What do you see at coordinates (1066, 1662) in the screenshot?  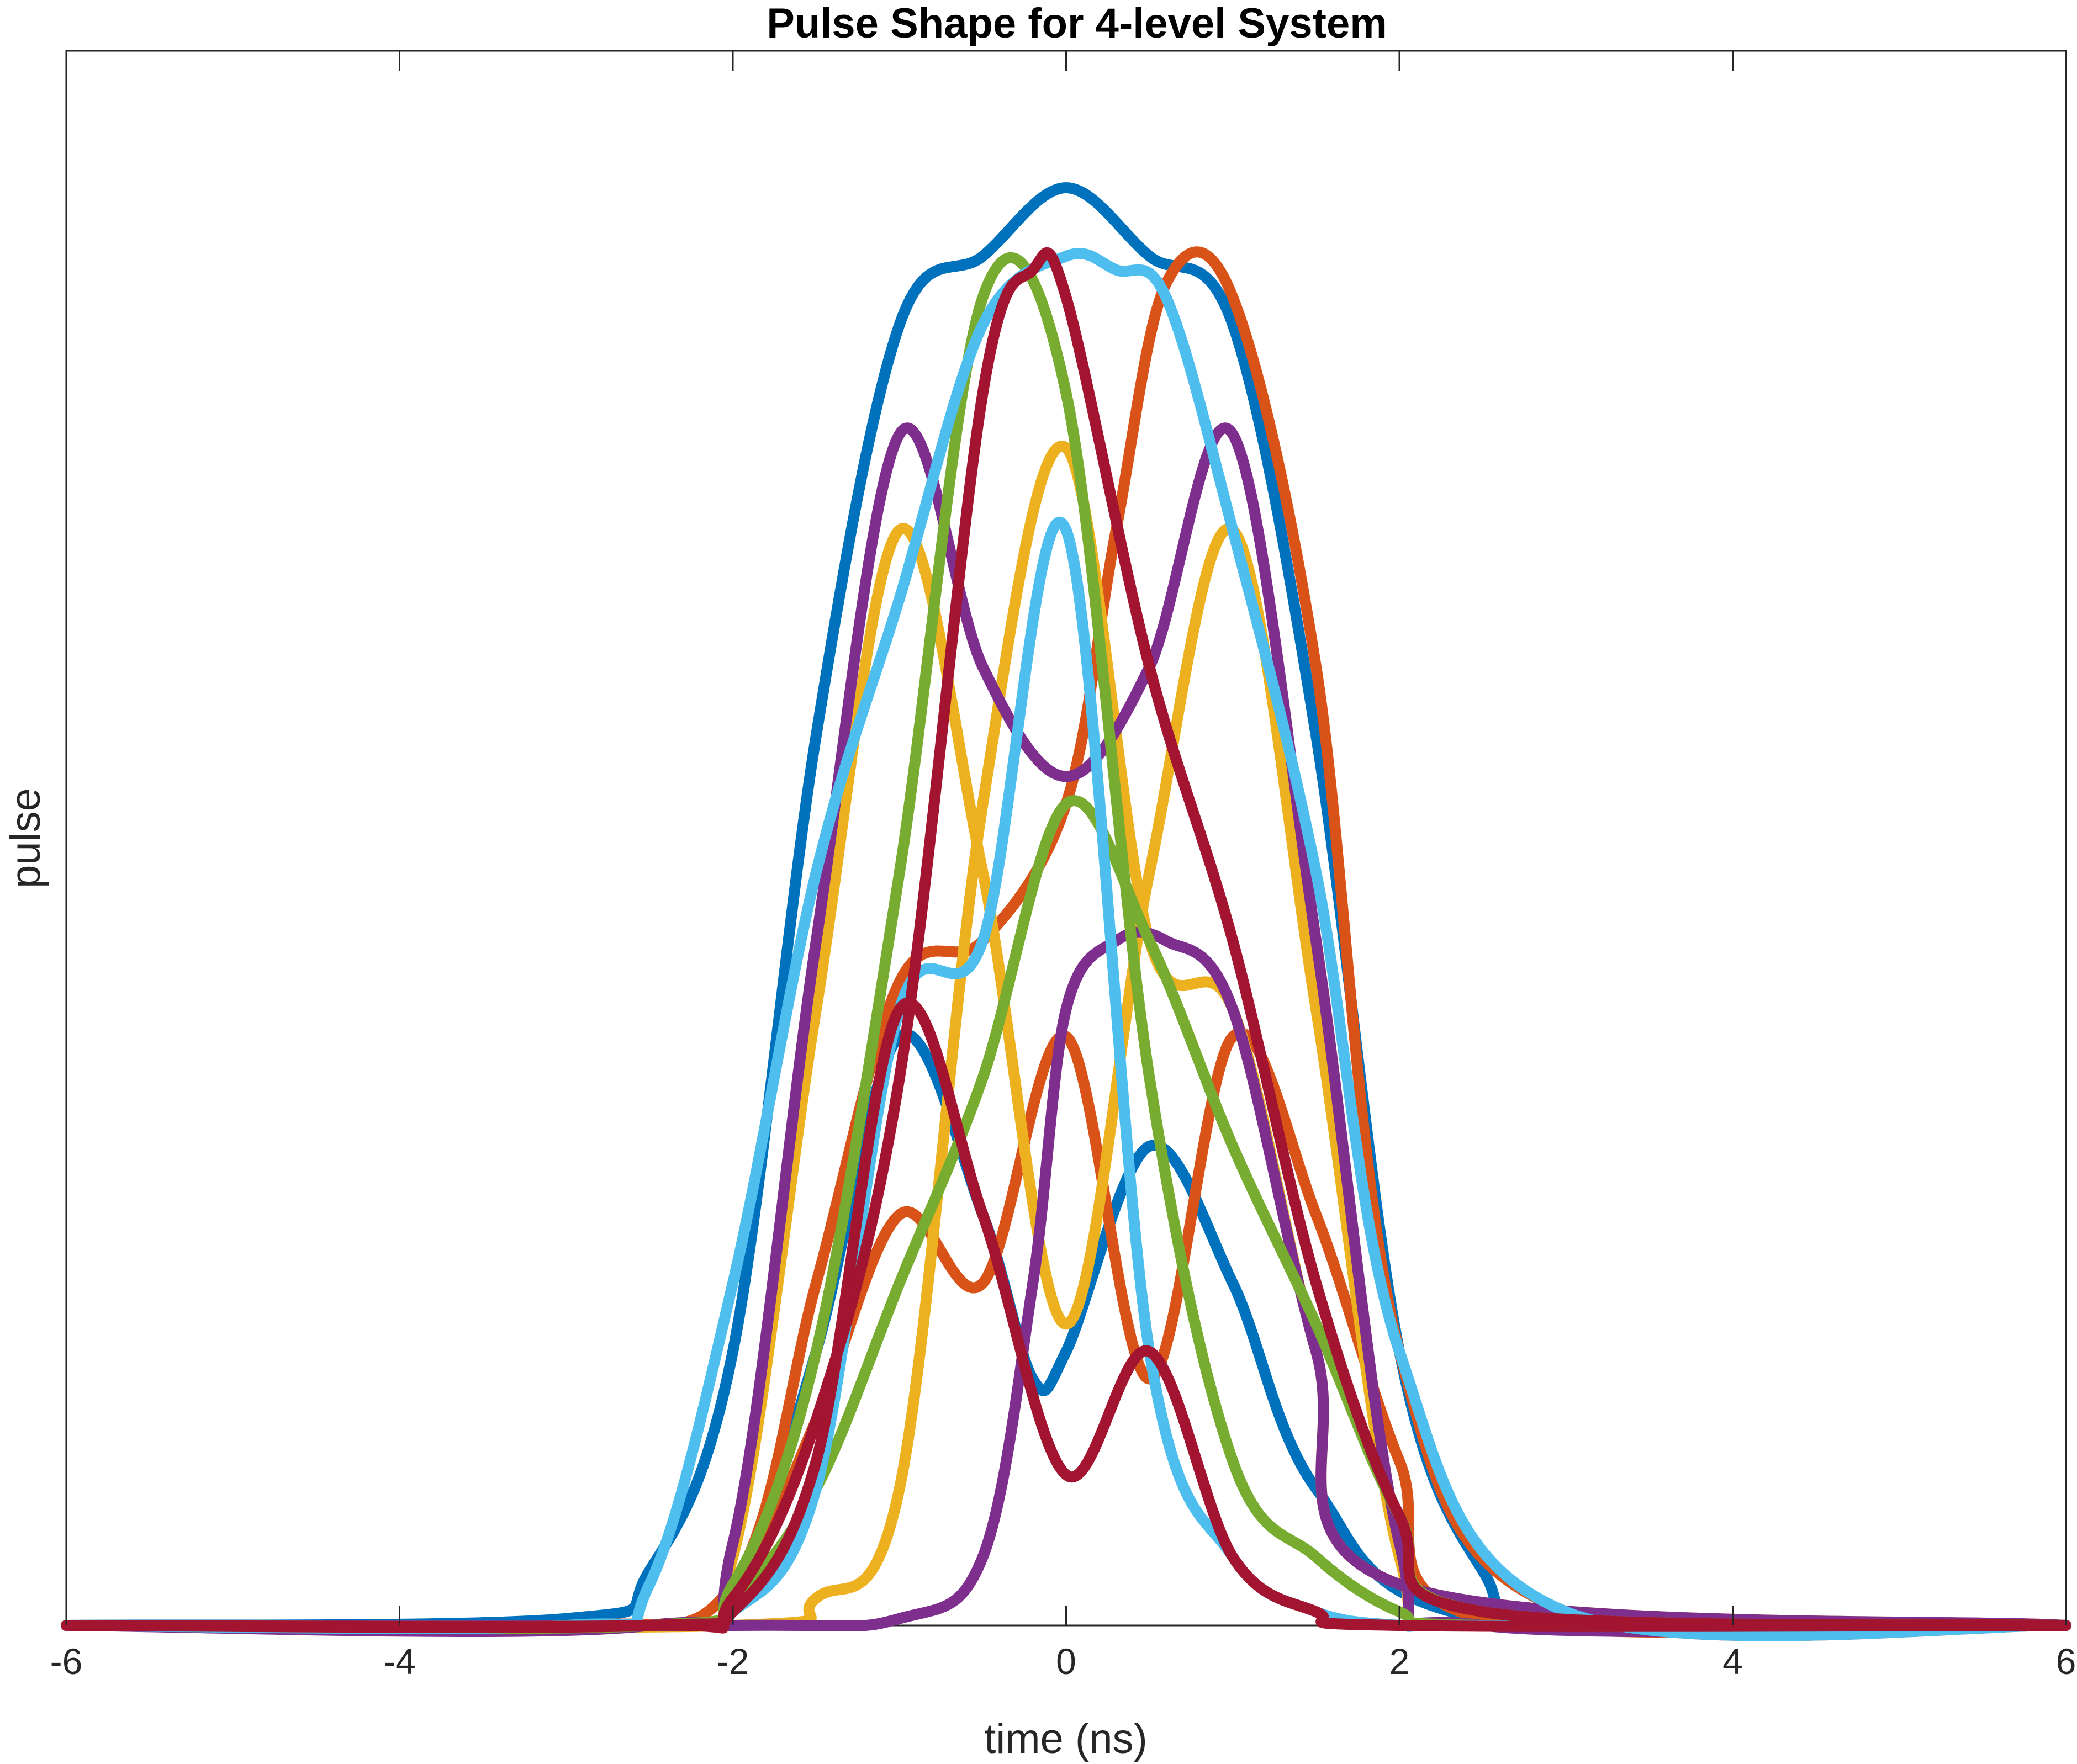 I see `x-tick-label: 0` at bounding box center [1066, 1662].